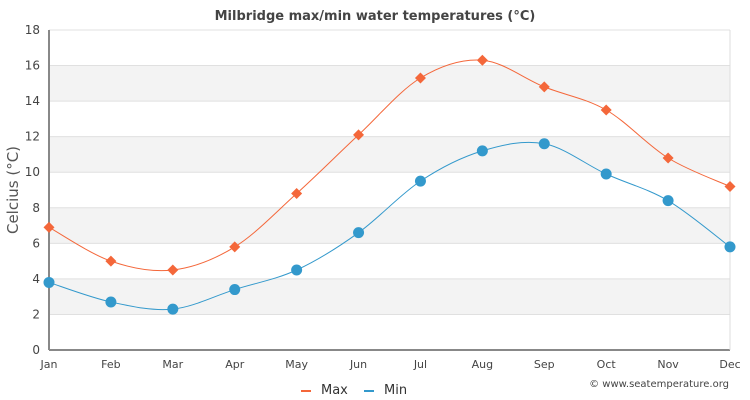  I want to click on x-axis-ticks: Jan Feb Mar Apr May Jun Jul Aug Sep Oct Nov Dec, so click(390, 364).